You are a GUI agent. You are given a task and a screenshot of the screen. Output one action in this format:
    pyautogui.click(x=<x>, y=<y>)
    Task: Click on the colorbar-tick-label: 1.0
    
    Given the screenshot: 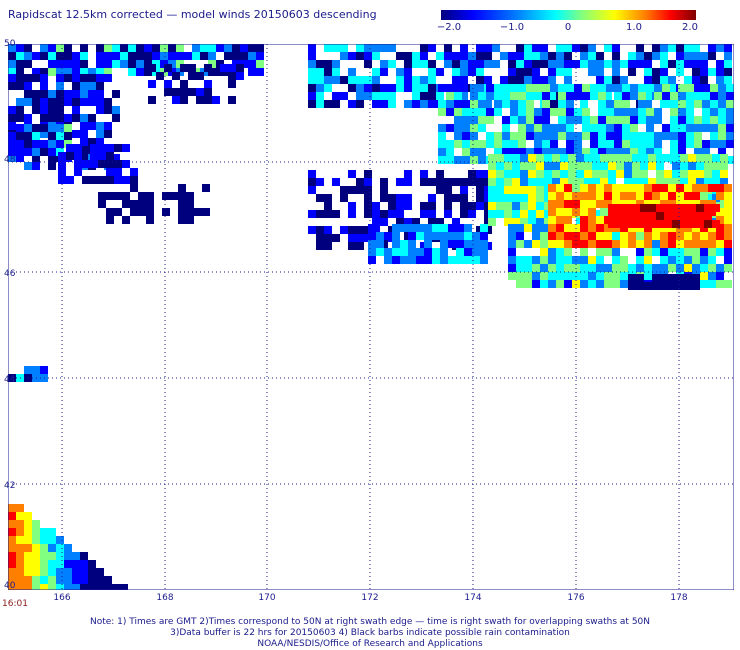 What is the action you would take?
    pyautogui.click(x=634, y=27)
    